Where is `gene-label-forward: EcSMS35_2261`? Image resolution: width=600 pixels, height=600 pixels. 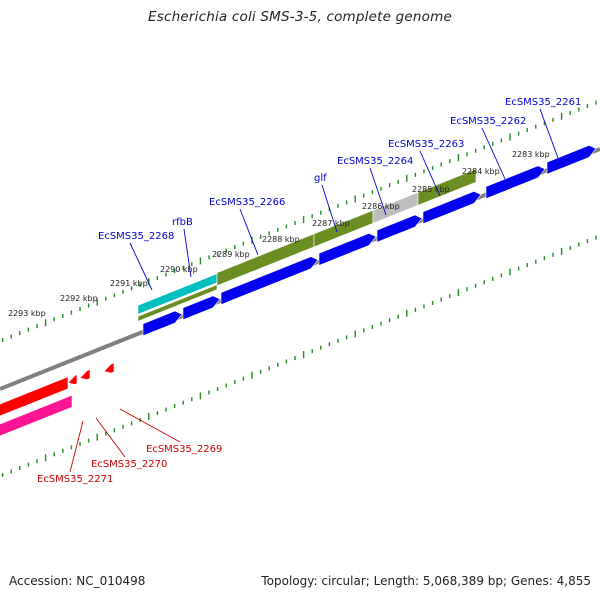
gene-label-forward: EcSMS35_2261 is located at coordinates (543, 102).